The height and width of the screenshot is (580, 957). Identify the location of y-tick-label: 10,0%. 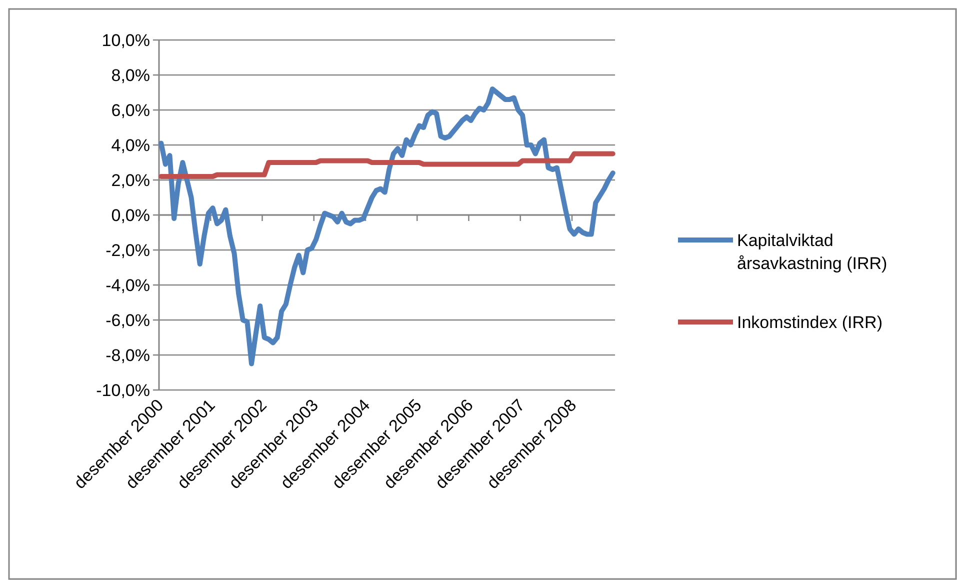
(126, 40).